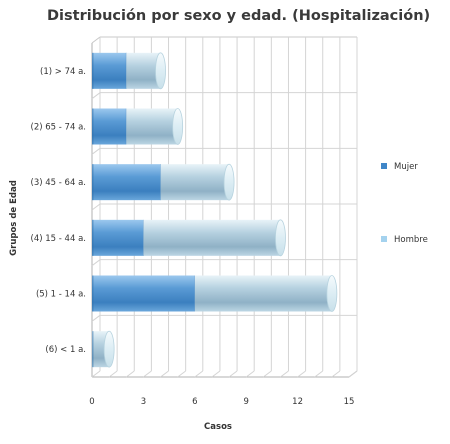  Describe the element at coordinates (96, 40) in the screenshot. I see `frame-corner` at that location.